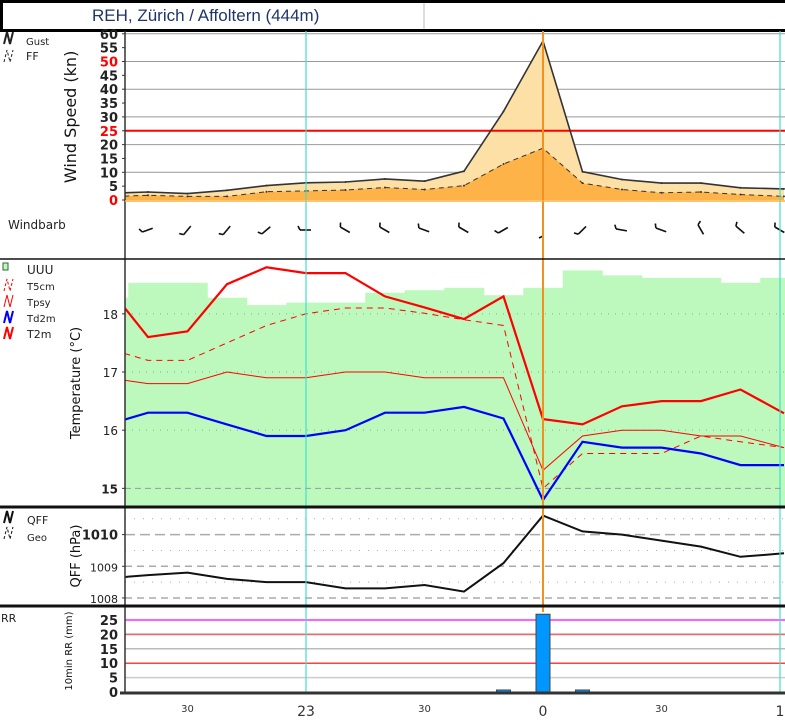  Describe the element at coordinates (109, 159) in the screenshot. I see `wind-ytick-label: 15` at that location.